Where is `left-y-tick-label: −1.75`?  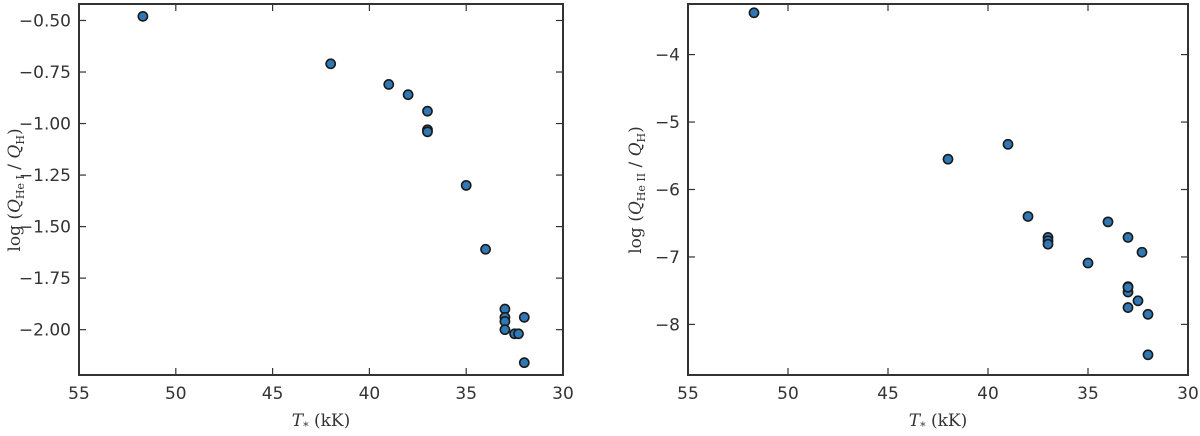
left-y-tick-label: −1.75 is located at coordinates (45, 279).